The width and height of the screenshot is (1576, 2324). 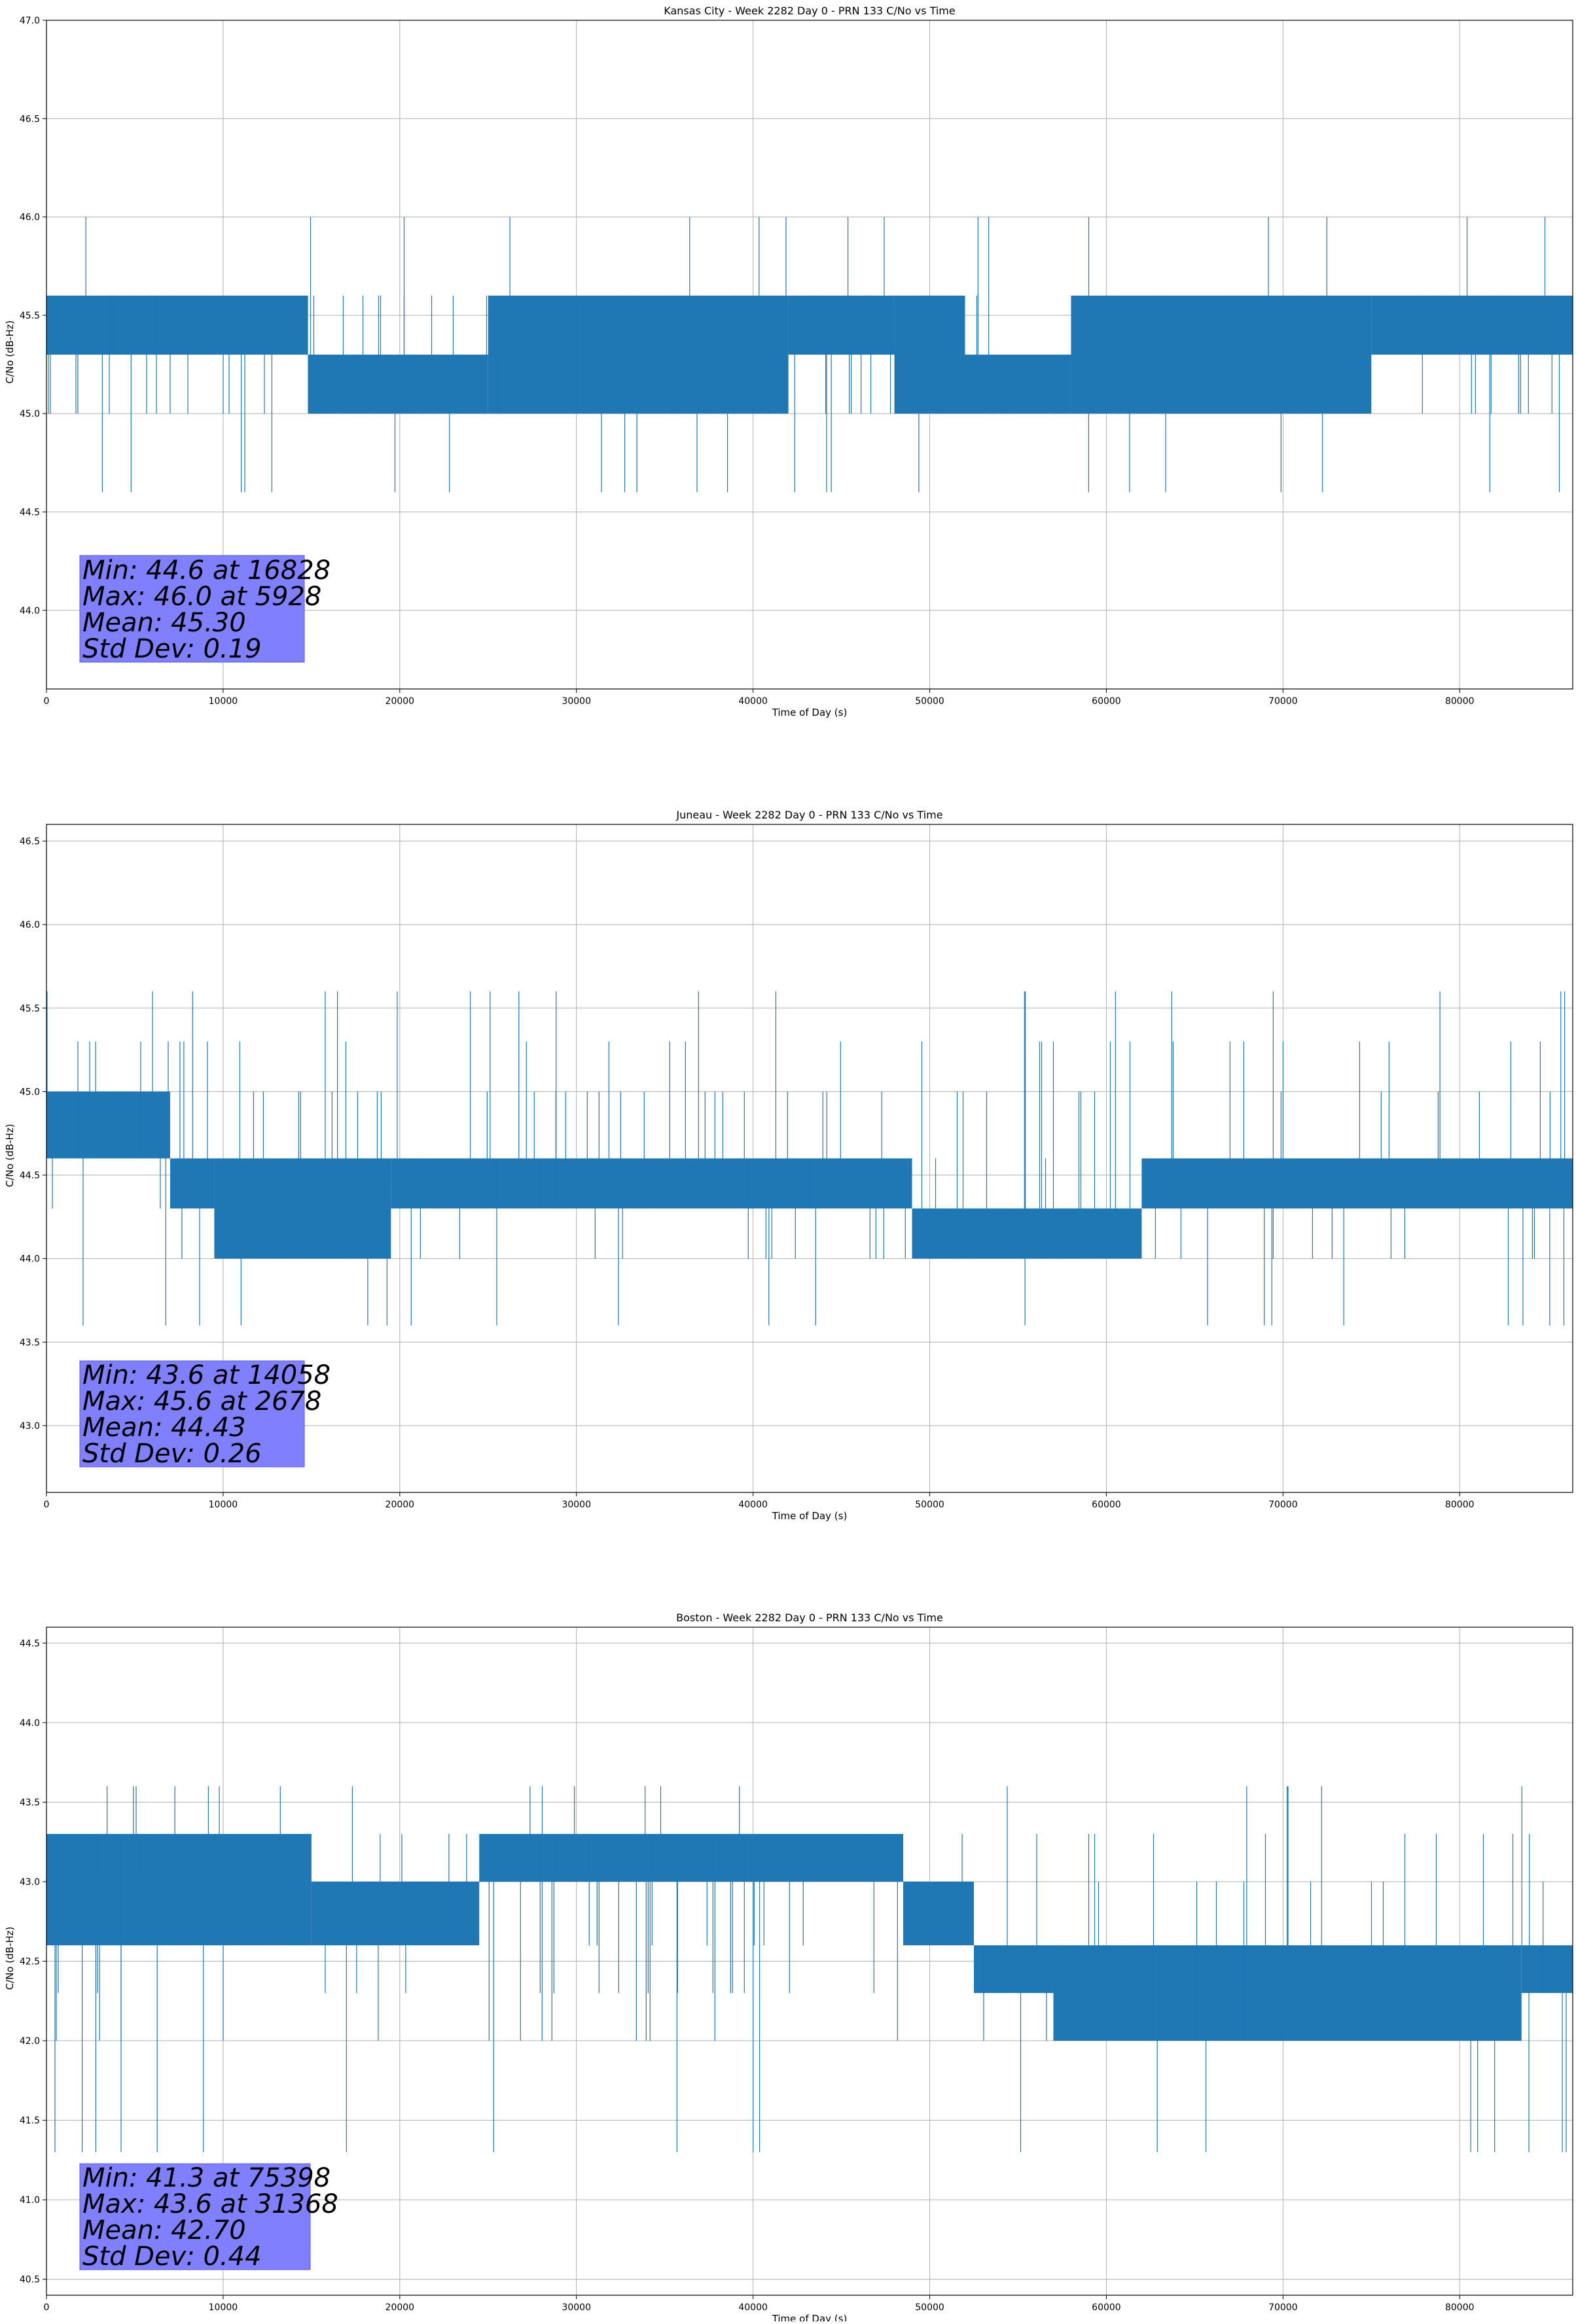 I want to click on stats-mean: Mean: 42.70, so click(x=164, y=2230).